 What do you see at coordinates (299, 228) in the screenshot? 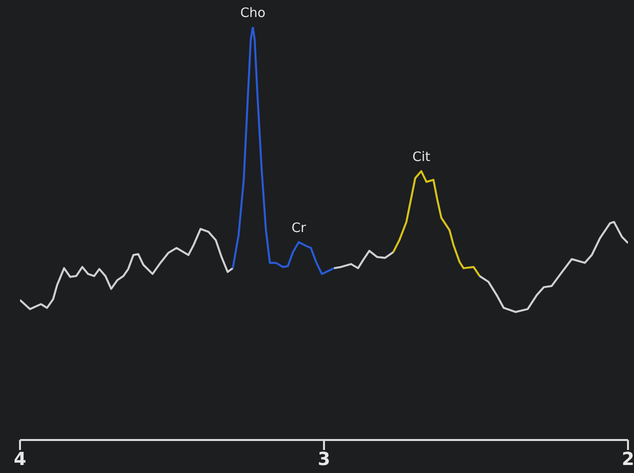
I see `annotation: Cr` at bounding box center [299, 228].